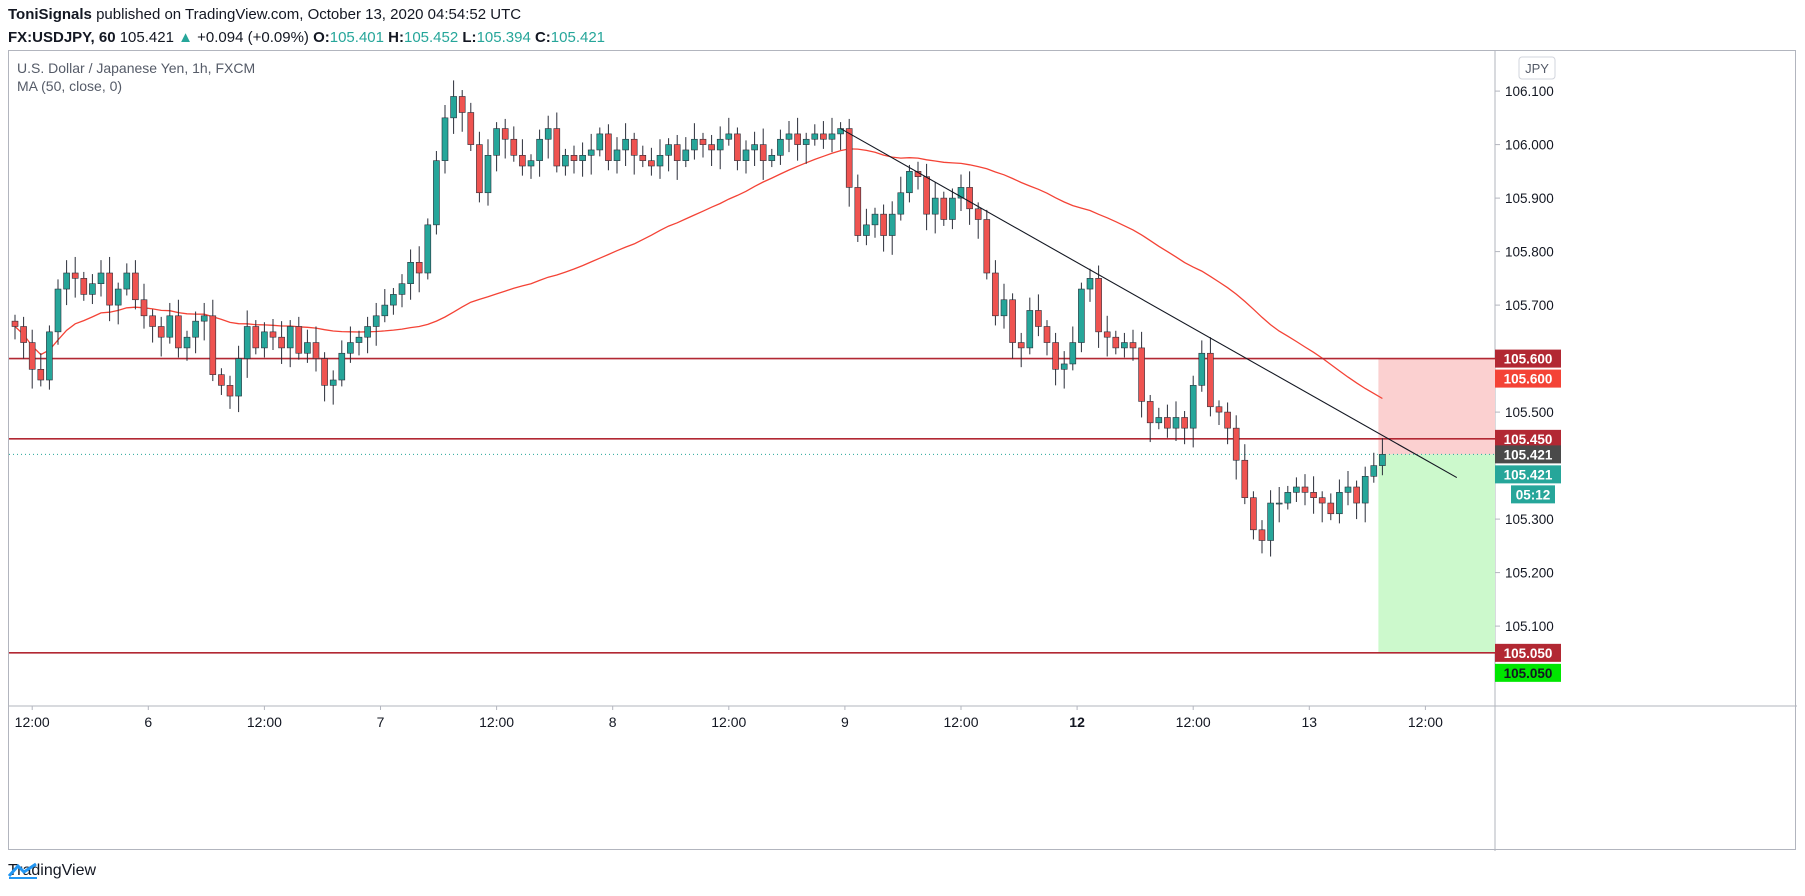  What do you see at coordinates (62, 37) in the screenshot?
I see `symbol-label: FX:USDJPY, 60` at bounding box center [62, 37].